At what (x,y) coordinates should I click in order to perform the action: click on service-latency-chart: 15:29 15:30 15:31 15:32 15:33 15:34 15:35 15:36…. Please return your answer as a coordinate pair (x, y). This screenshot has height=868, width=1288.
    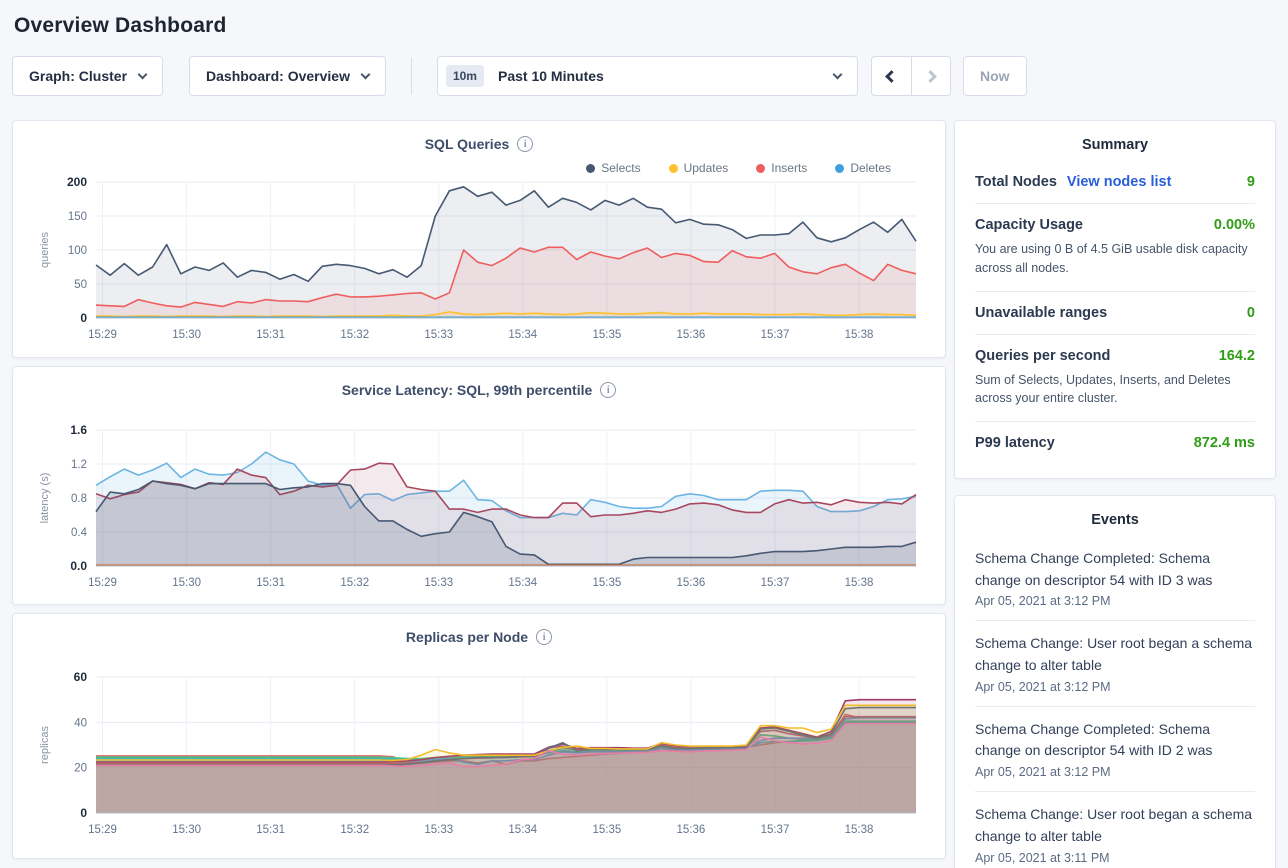
    Looking at the image, I should click on (479, 508).